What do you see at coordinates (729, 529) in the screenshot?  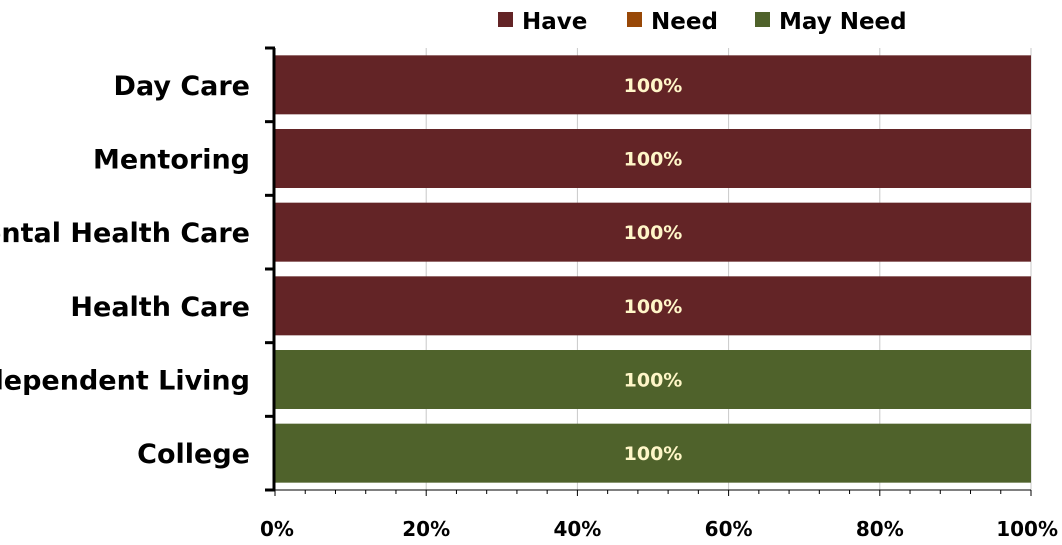 I see `x-tick-label: 60%` at bounding box center [729, 529].